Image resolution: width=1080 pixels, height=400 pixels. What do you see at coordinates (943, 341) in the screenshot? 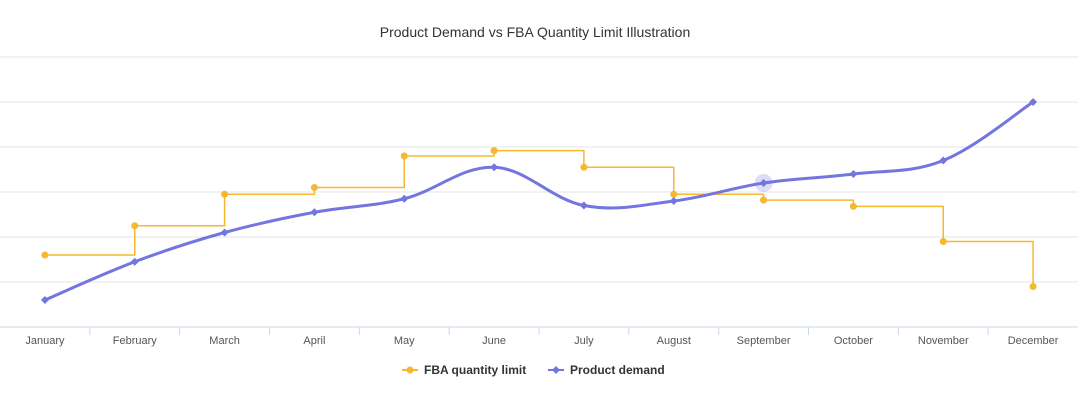
I see `x-tick-label: November` at bounding box center [943, 341].